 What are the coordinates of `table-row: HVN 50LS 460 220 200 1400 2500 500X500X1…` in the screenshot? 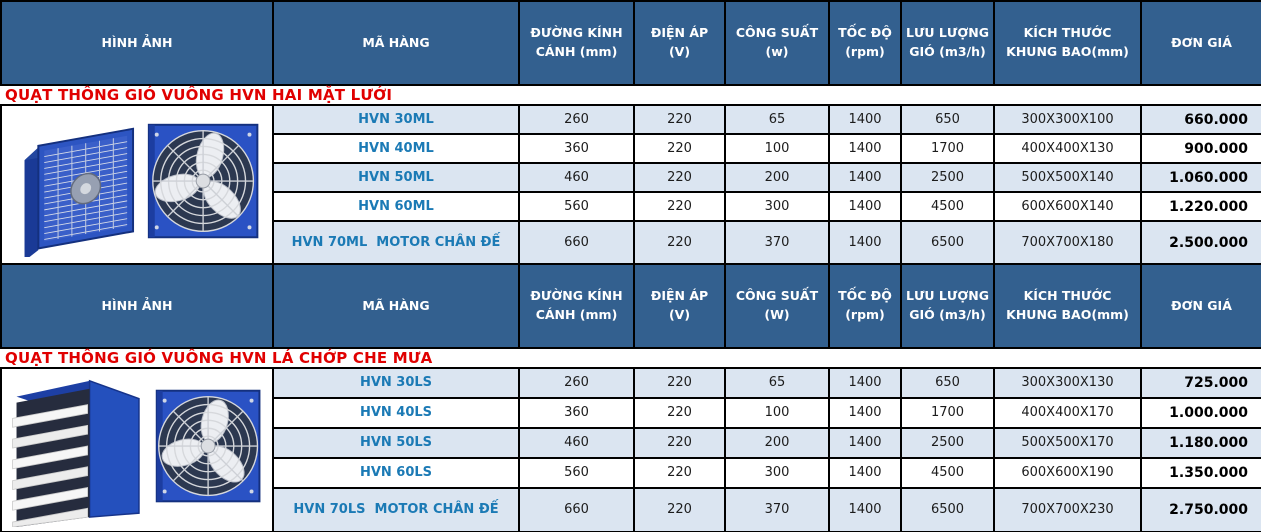 It's located at (631, 442).